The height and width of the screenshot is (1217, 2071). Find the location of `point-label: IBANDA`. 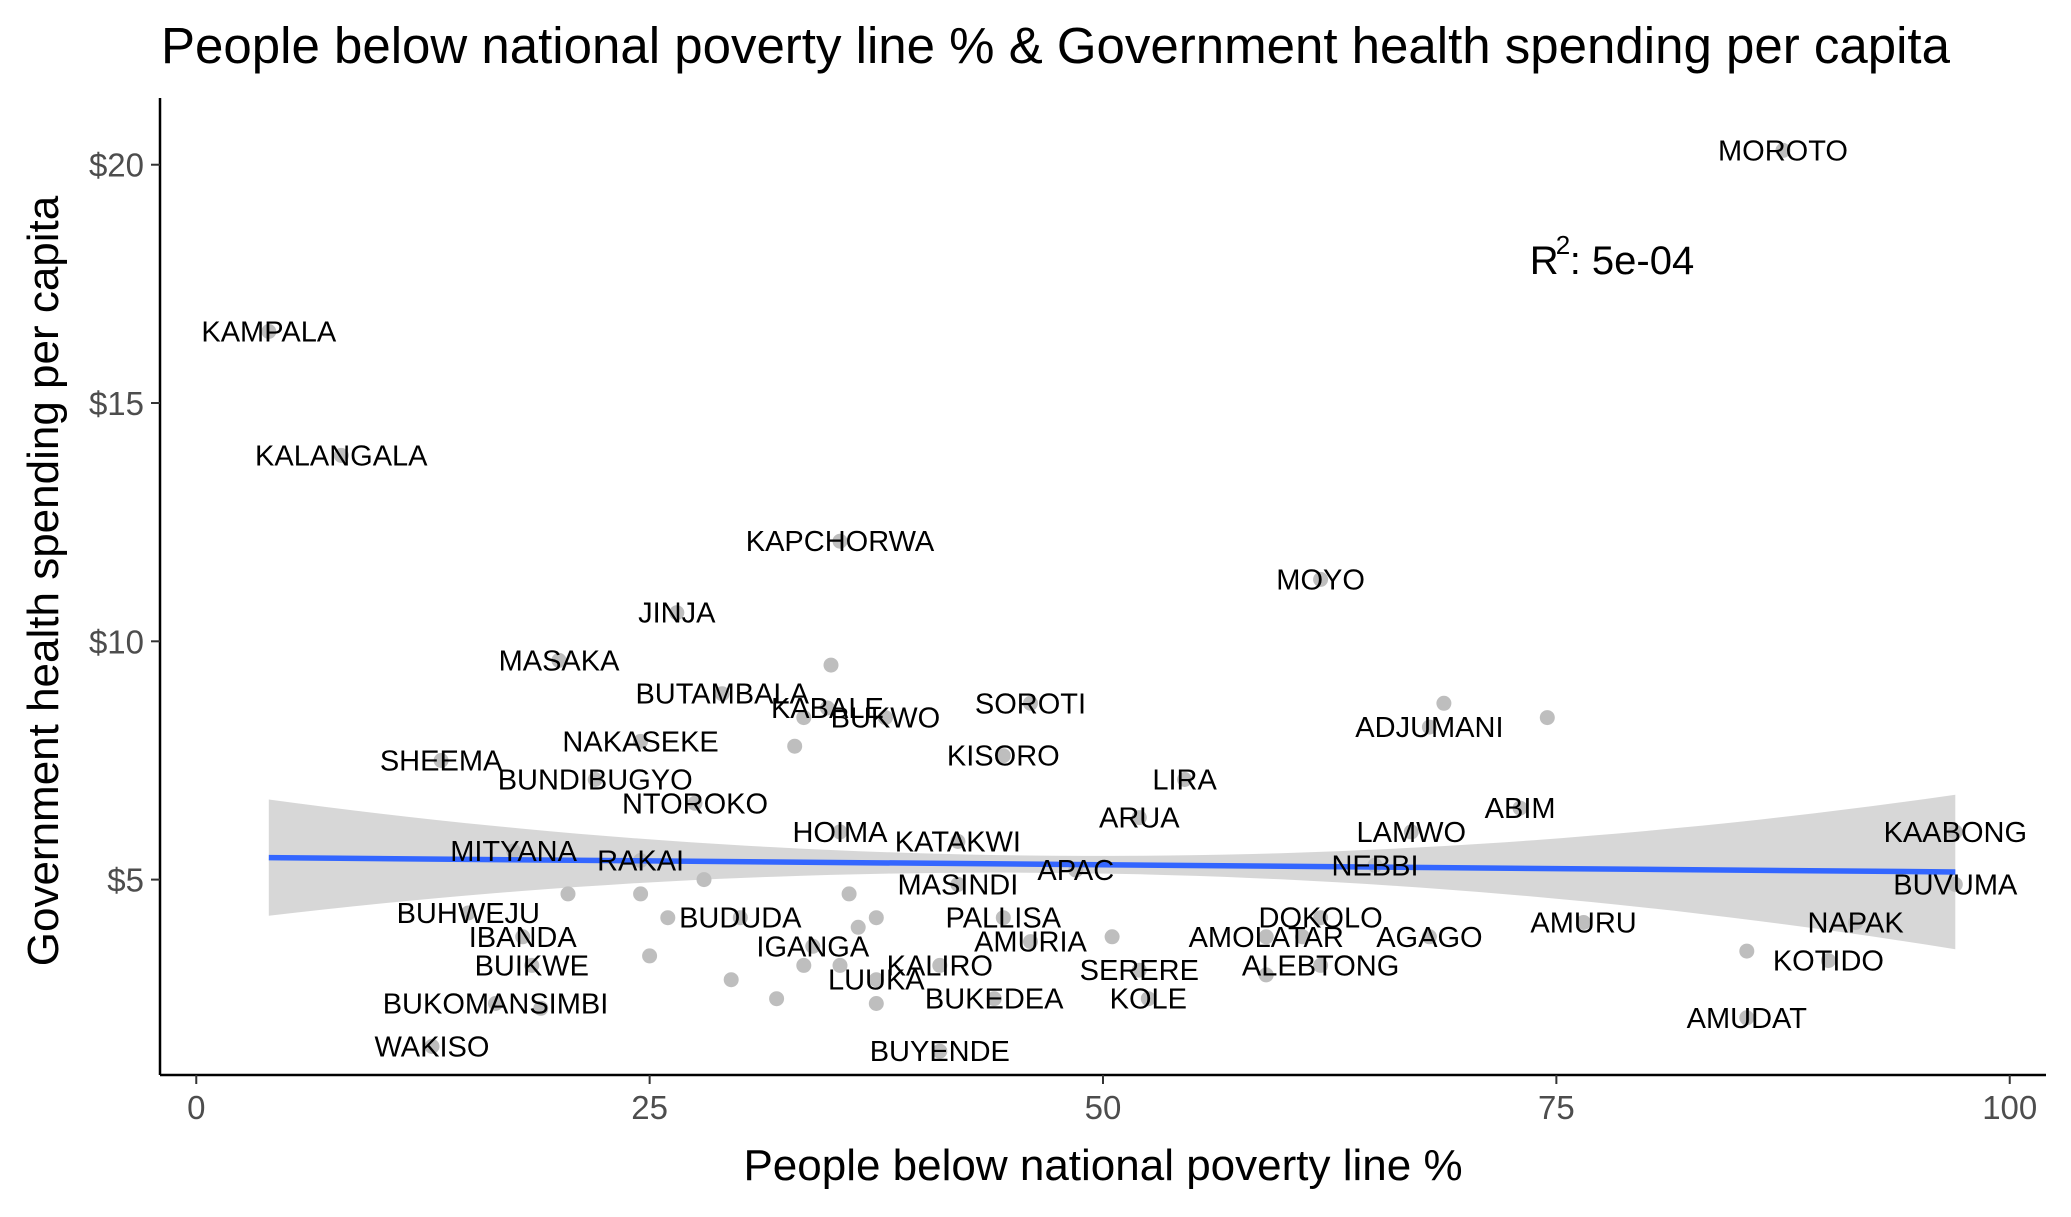

point-label: IBANDA is located at coordinates (523, 938).